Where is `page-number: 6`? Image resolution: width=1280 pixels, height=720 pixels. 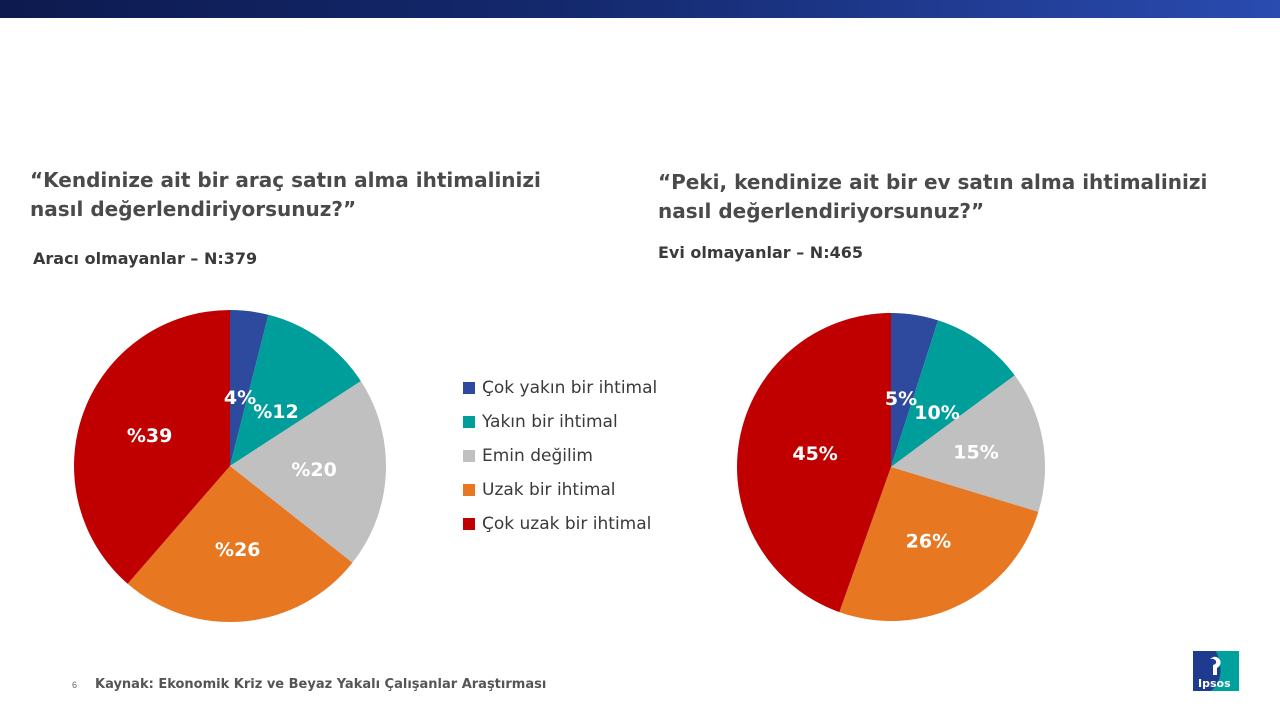 page-number: 6 is located at coordinates (75, 685).